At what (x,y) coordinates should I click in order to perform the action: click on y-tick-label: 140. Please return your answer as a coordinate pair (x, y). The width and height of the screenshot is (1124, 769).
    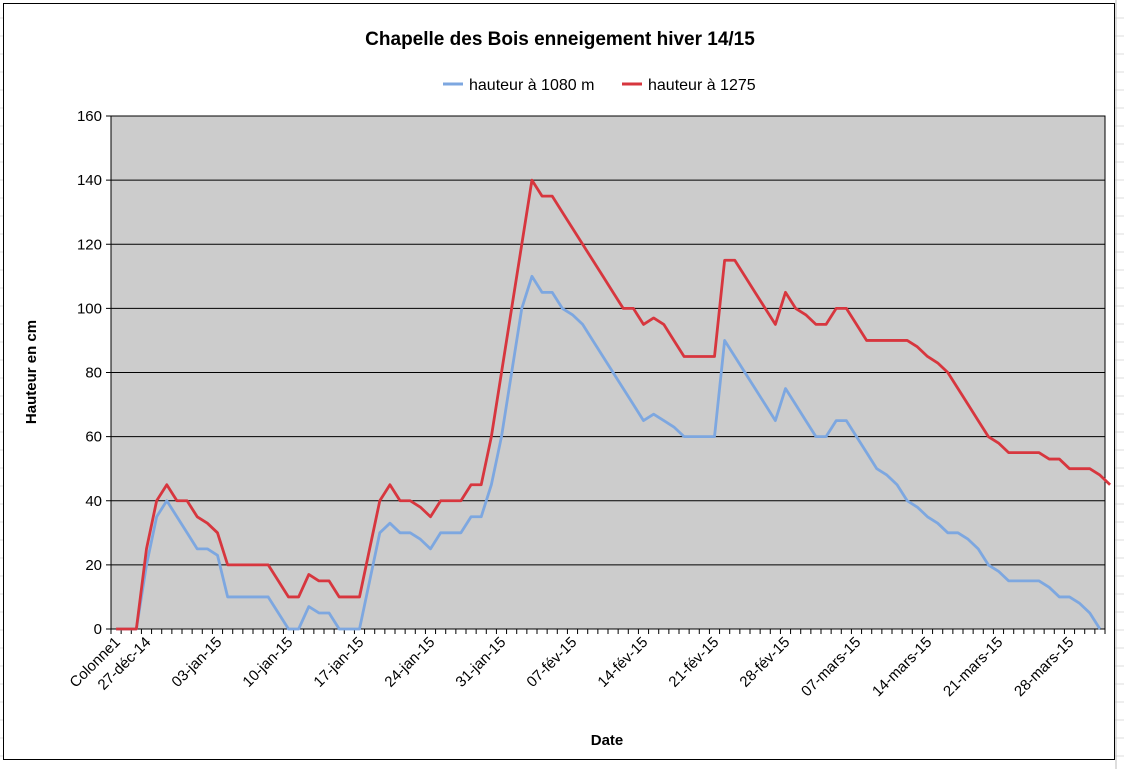
    Looking at the image, I should click on (89, 180).